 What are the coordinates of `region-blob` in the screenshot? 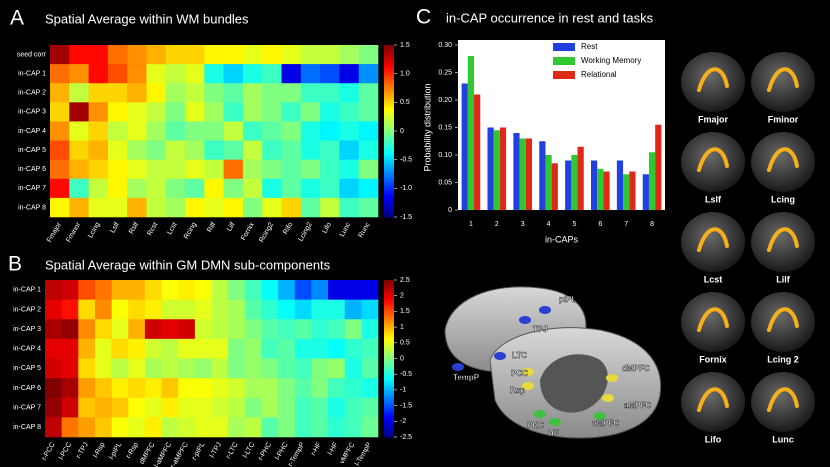 It's located at (600, 416).